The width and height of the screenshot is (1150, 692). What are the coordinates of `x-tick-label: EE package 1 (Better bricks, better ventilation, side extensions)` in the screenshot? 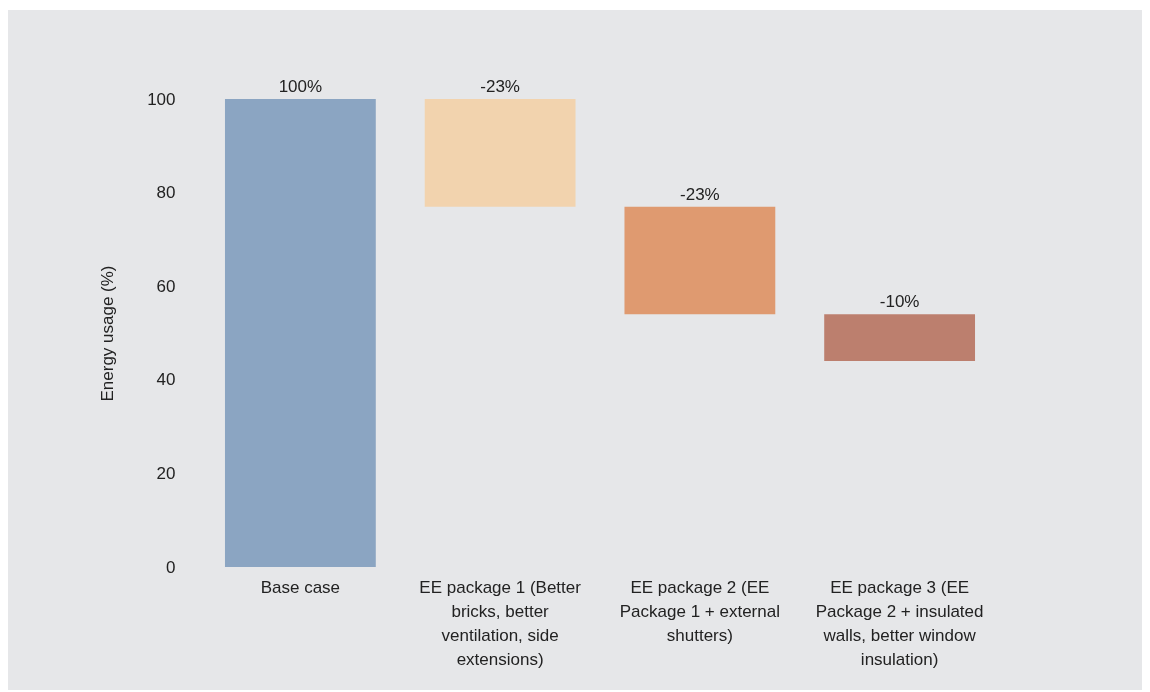 It's located at (500, 623).